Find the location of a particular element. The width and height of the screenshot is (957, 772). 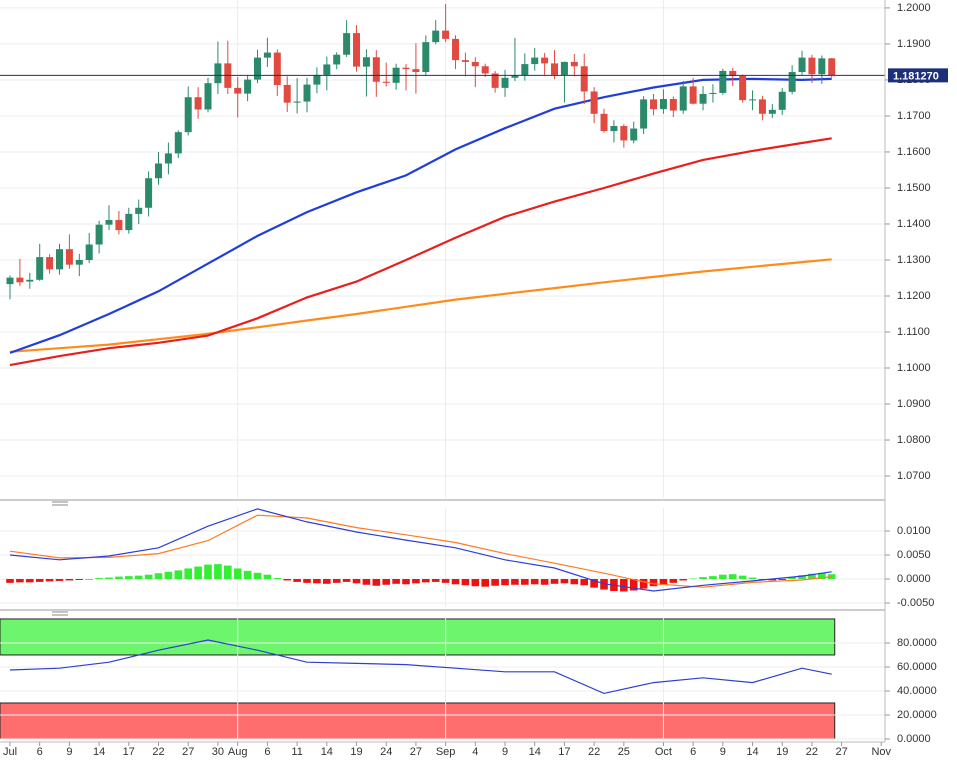

x-tick-label: 6 is located at coordinates (693, 752).